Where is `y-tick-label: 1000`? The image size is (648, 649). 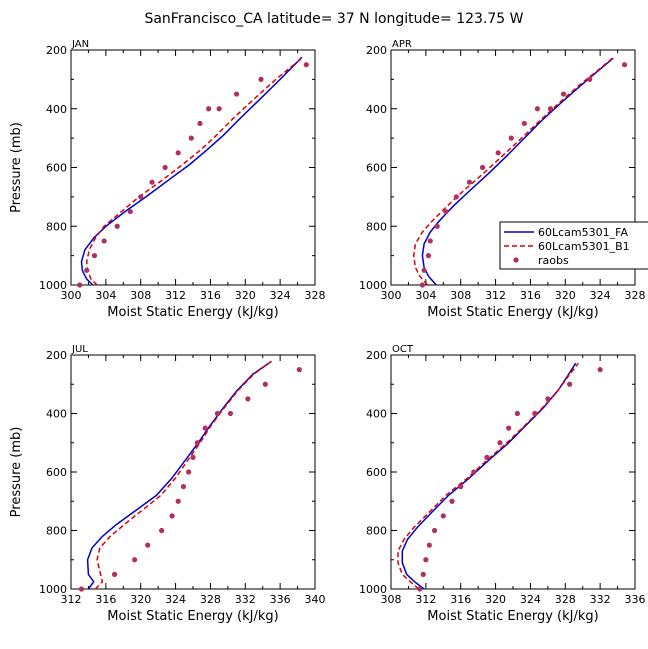
y-tick-label: 1000 is located at coordinates (53, 589).